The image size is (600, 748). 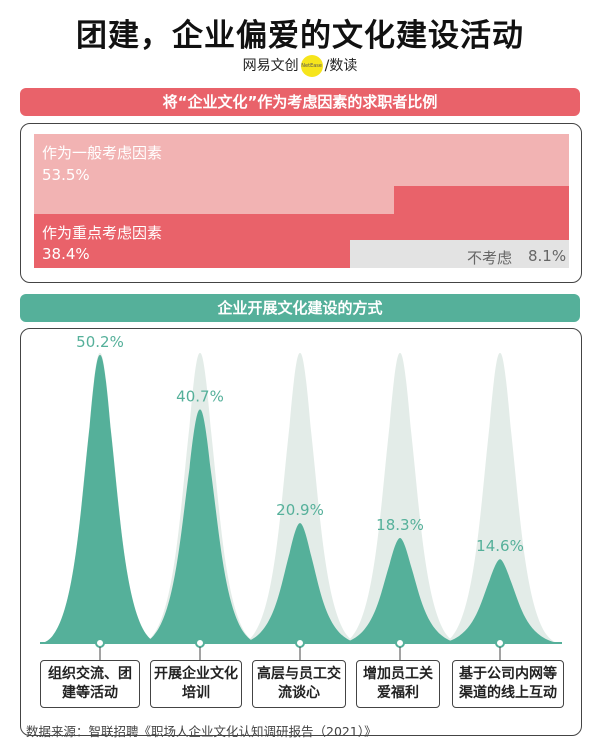 What do you see at coordinates (214, 200) in the screenshot?
I see `area-general-step` at bounding box center [214, 200].